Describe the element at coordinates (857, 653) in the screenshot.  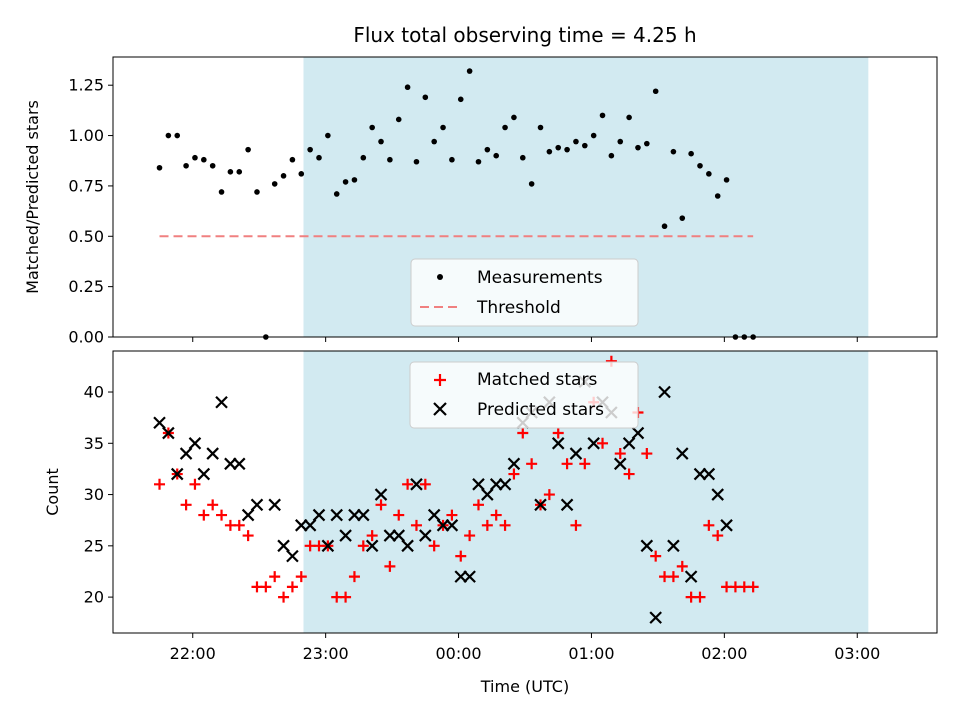
I see `x-tick-label: 03:00` at that location.